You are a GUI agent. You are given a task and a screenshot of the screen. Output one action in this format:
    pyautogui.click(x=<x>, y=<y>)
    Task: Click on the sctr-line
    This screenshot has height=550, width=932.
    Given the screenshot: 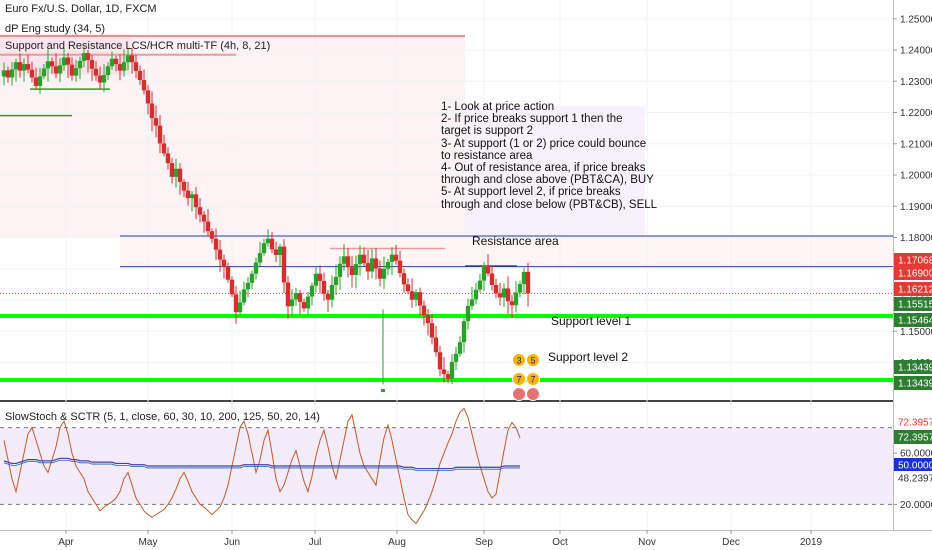 What is the action you would take?
    pyautogui.click(x=261, y=463)
    